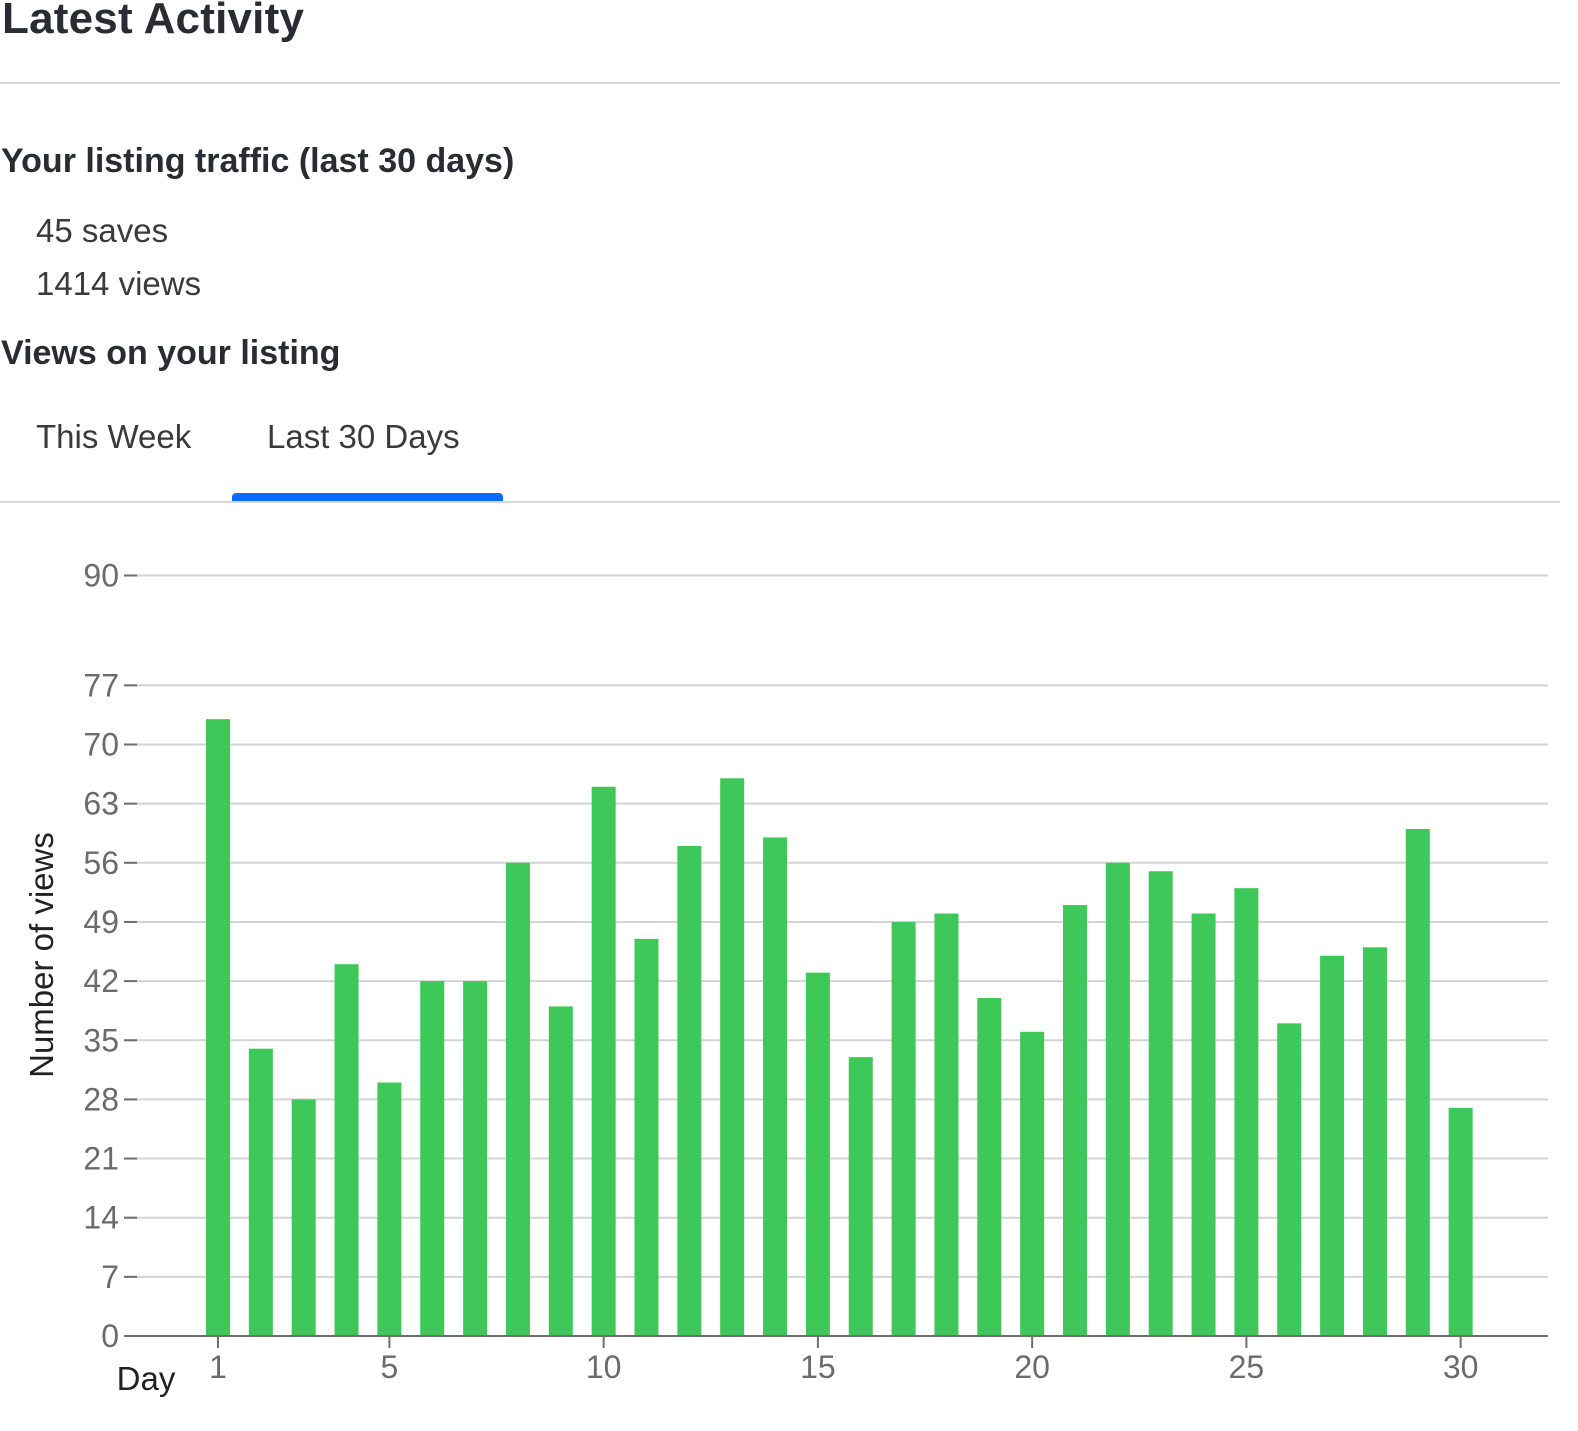  Describe the element at coordinates (119, 283) in the screenshot. I see `views-count: 1414 views` at that location.